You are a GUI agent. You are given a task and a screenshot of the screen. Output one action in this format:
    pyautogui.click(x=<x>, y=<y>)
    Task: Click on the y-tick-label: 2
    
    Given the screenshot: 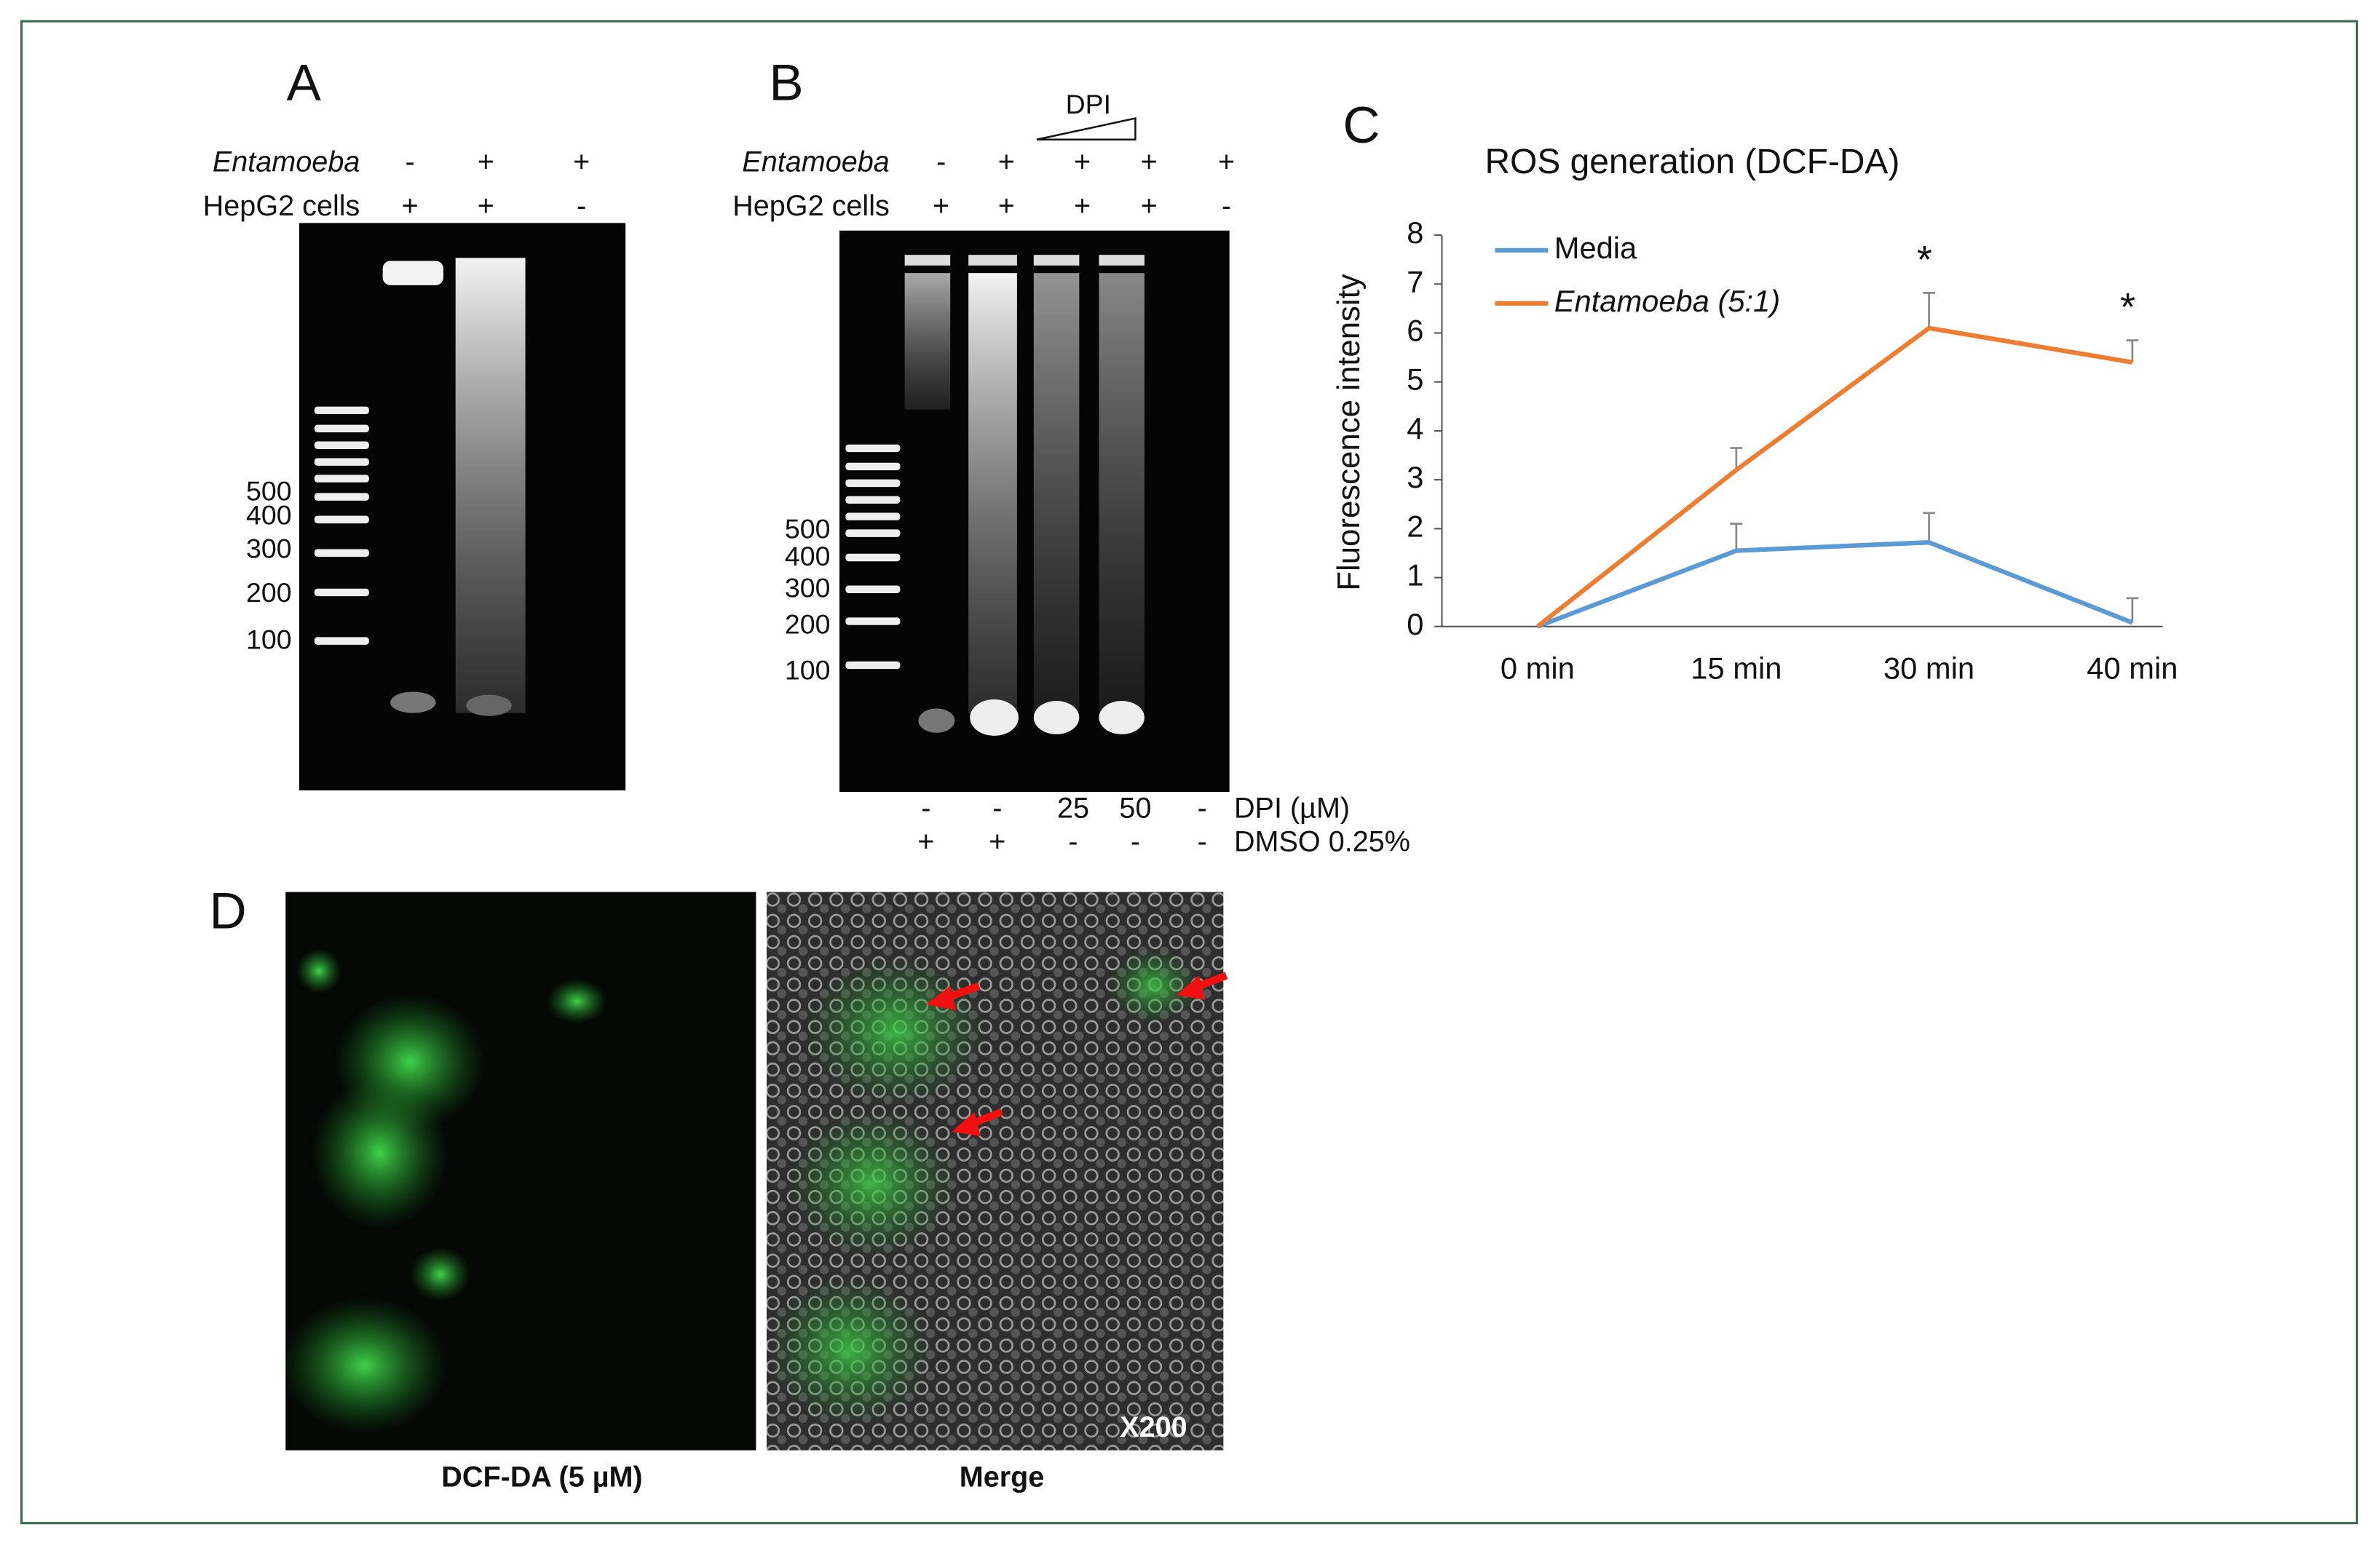 What is the action you would take?
    pyautogui.click(x=1415, y=526)
    